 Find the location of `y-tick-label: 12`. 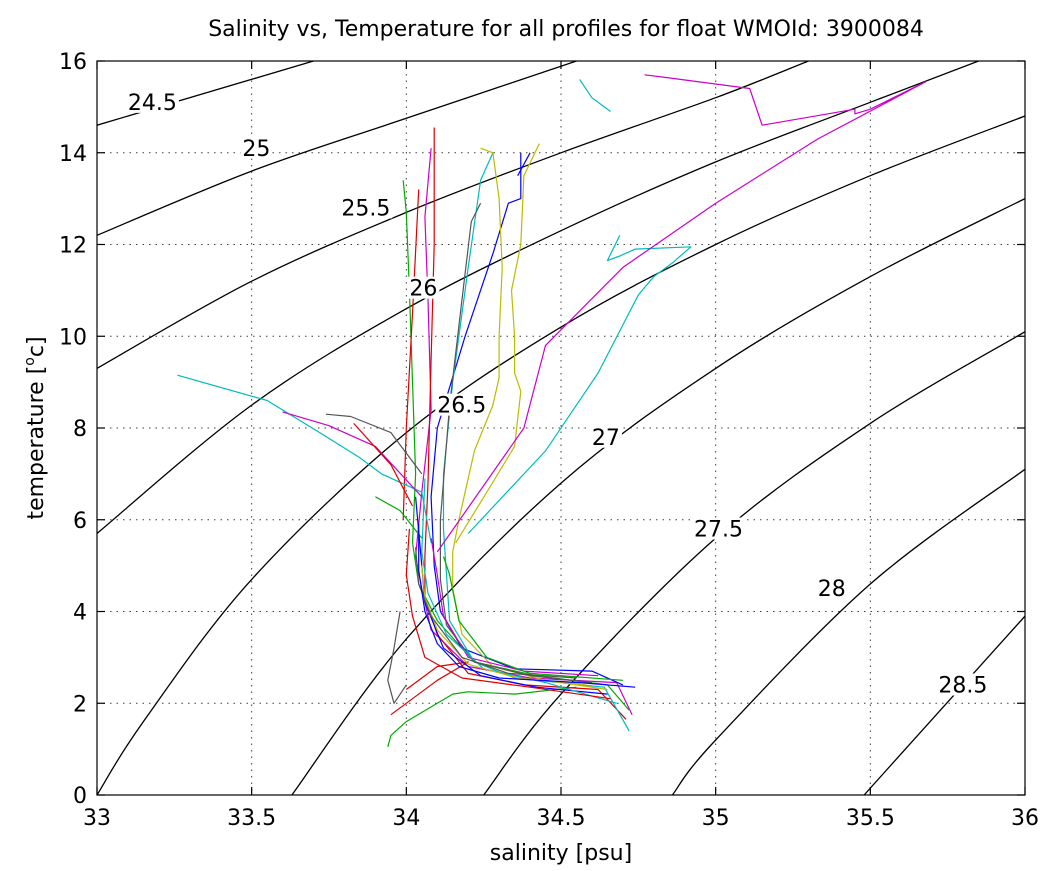

y-tick-label: 12 is located at coordinates (73, 246).